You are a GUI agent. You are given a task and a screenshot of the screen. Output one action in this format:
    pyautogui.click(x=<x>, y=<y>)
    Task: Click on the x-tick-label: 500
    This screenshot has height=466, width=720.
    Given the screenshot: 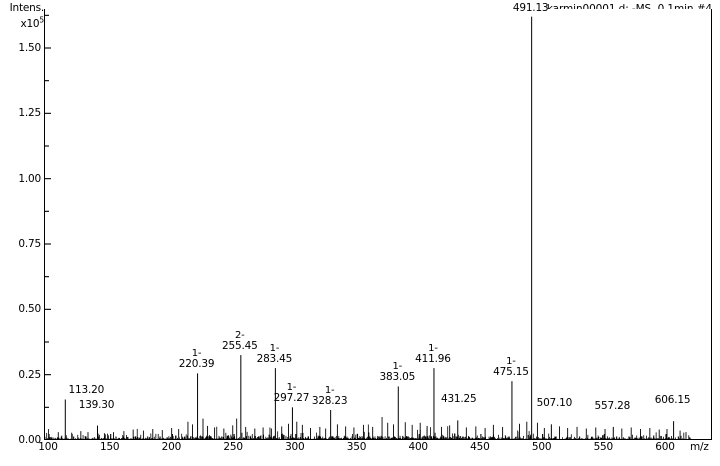 What is the action you would take?
    pyautogui.click(x=541, y=447)
    